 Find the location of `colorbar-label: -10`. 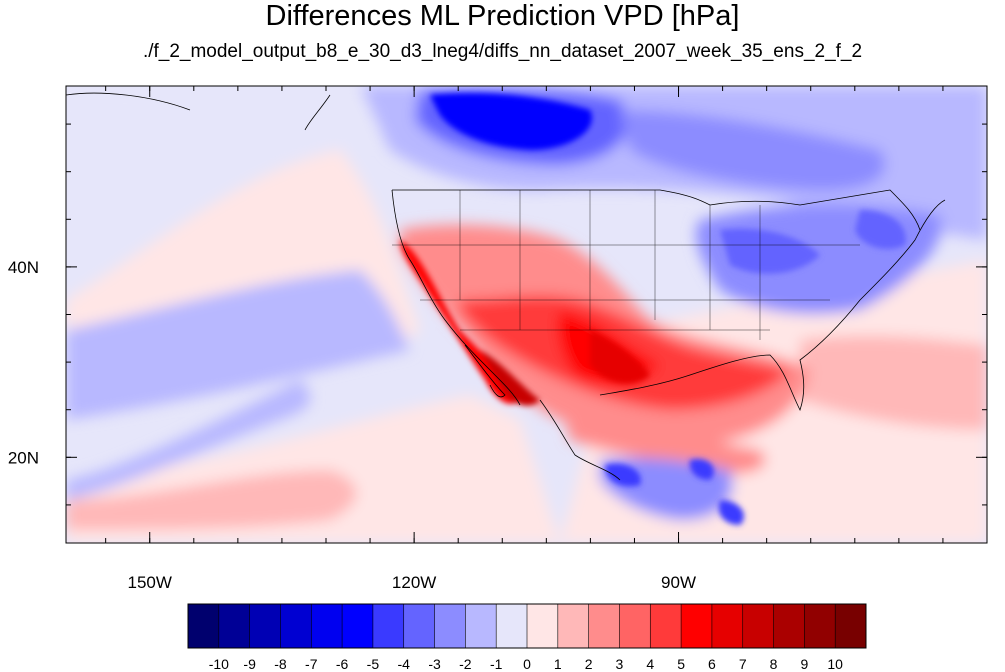

colorbar-label: -10 is located at coordinates (219, 664).